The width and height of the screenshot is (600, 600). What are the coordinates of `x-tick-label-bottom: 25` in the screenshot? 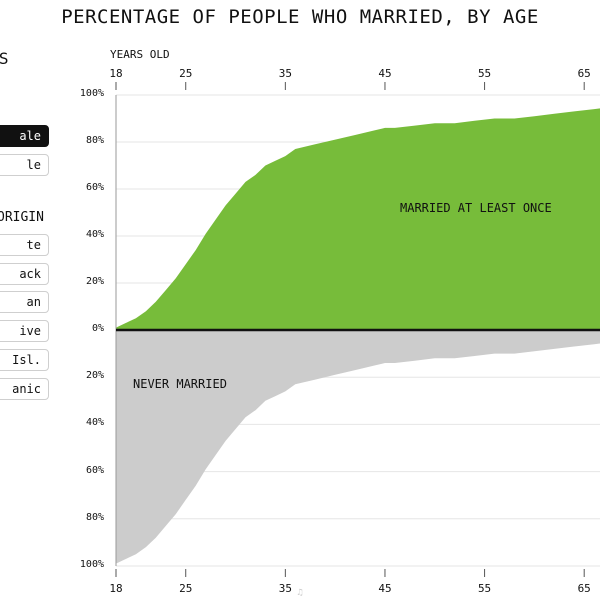 It's located at (186, 588).